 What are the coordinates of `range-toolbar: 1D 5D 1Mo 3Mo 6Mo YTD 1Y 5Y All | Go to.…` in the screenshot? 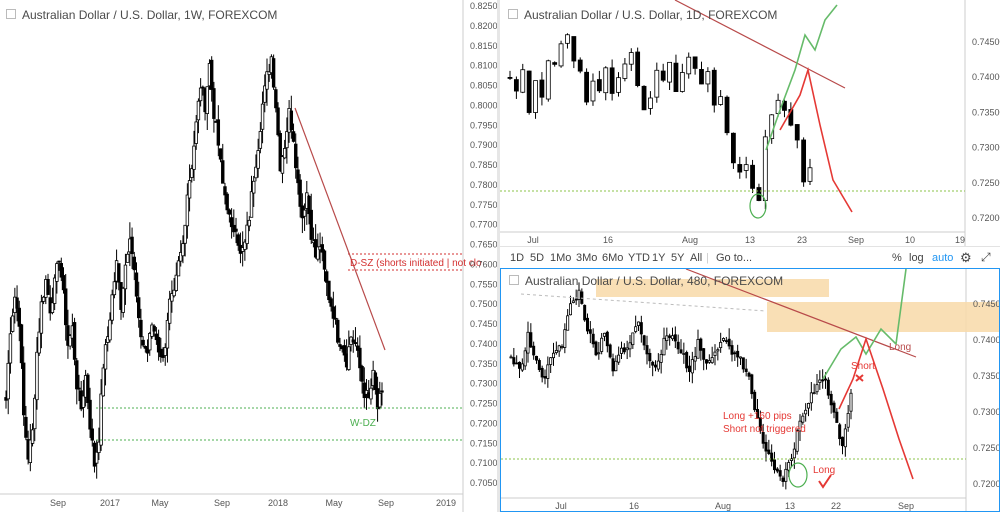 It's located at (750, 257).